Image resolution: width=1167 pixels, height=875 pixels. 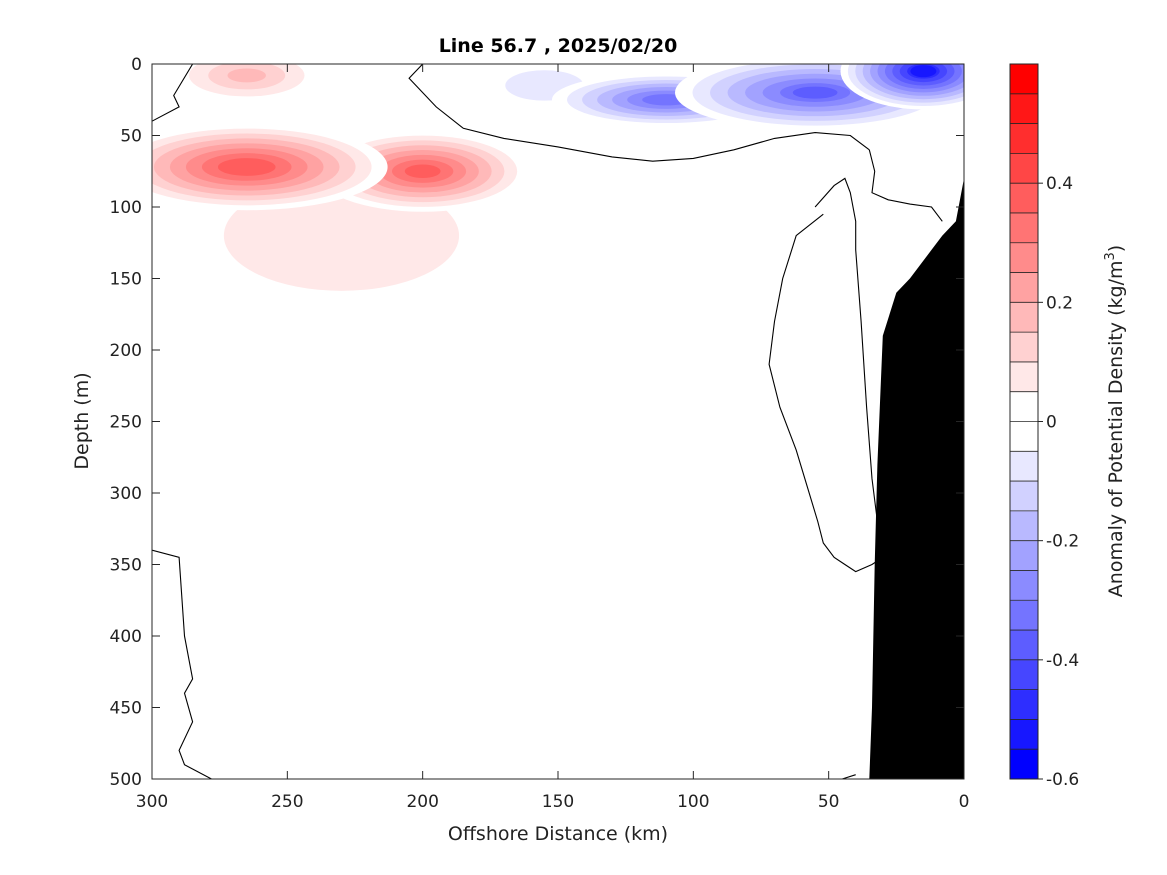 I want to click on land-shape, so click(x=916, y=446).